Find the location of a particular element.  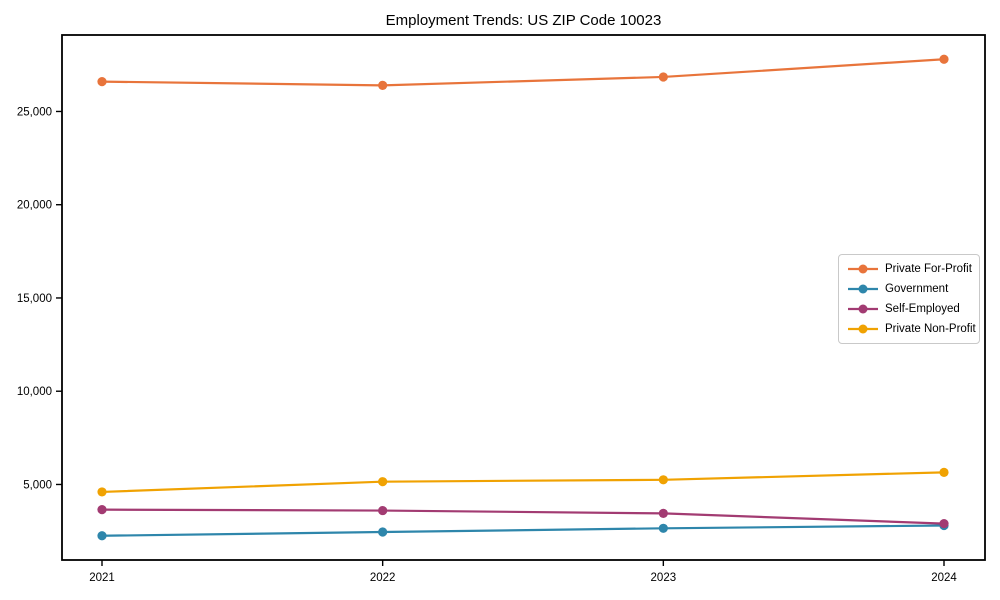

legend-label: Government is located at coordinates (917, 289).